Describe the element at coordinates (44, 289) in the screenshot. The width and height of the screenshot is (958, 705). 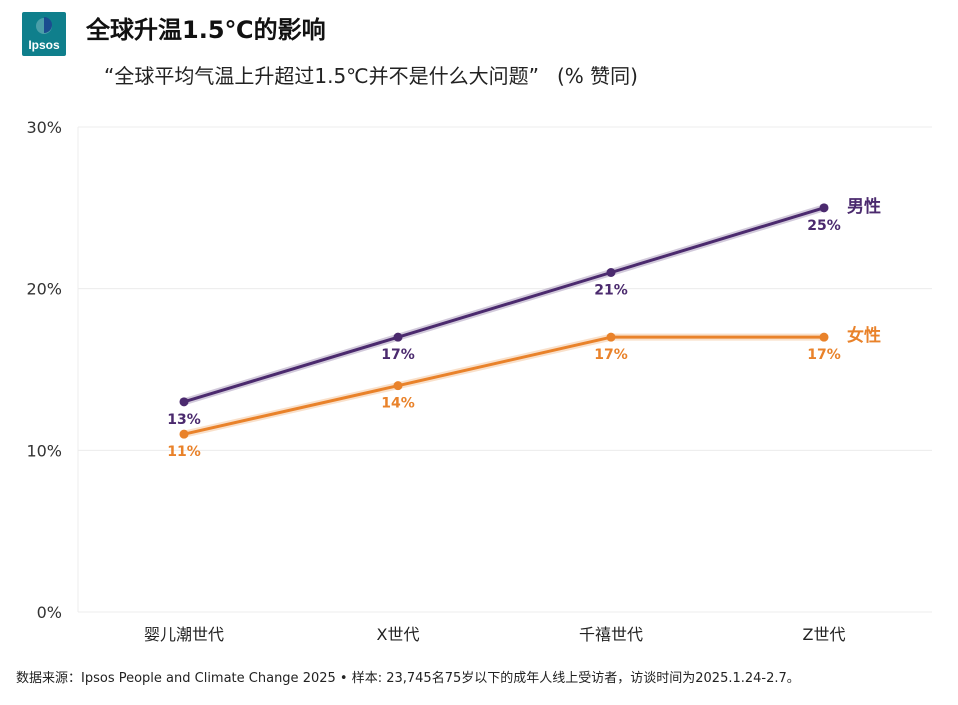
I see `y-tick-label: 20%` at that location.